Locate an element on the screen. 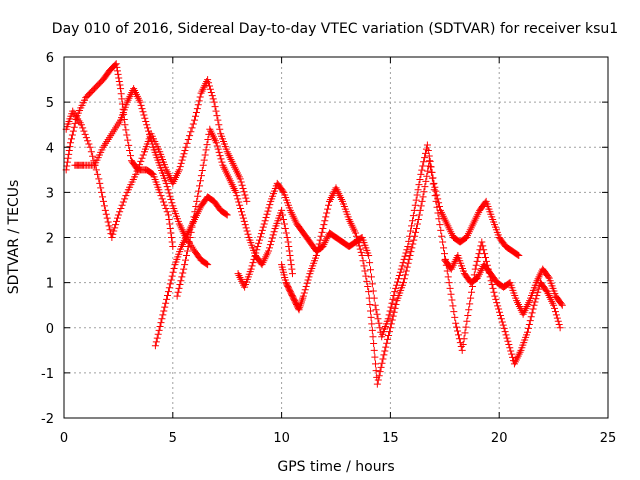  y-tick-label: -1 is located at coordinates (47, 374).